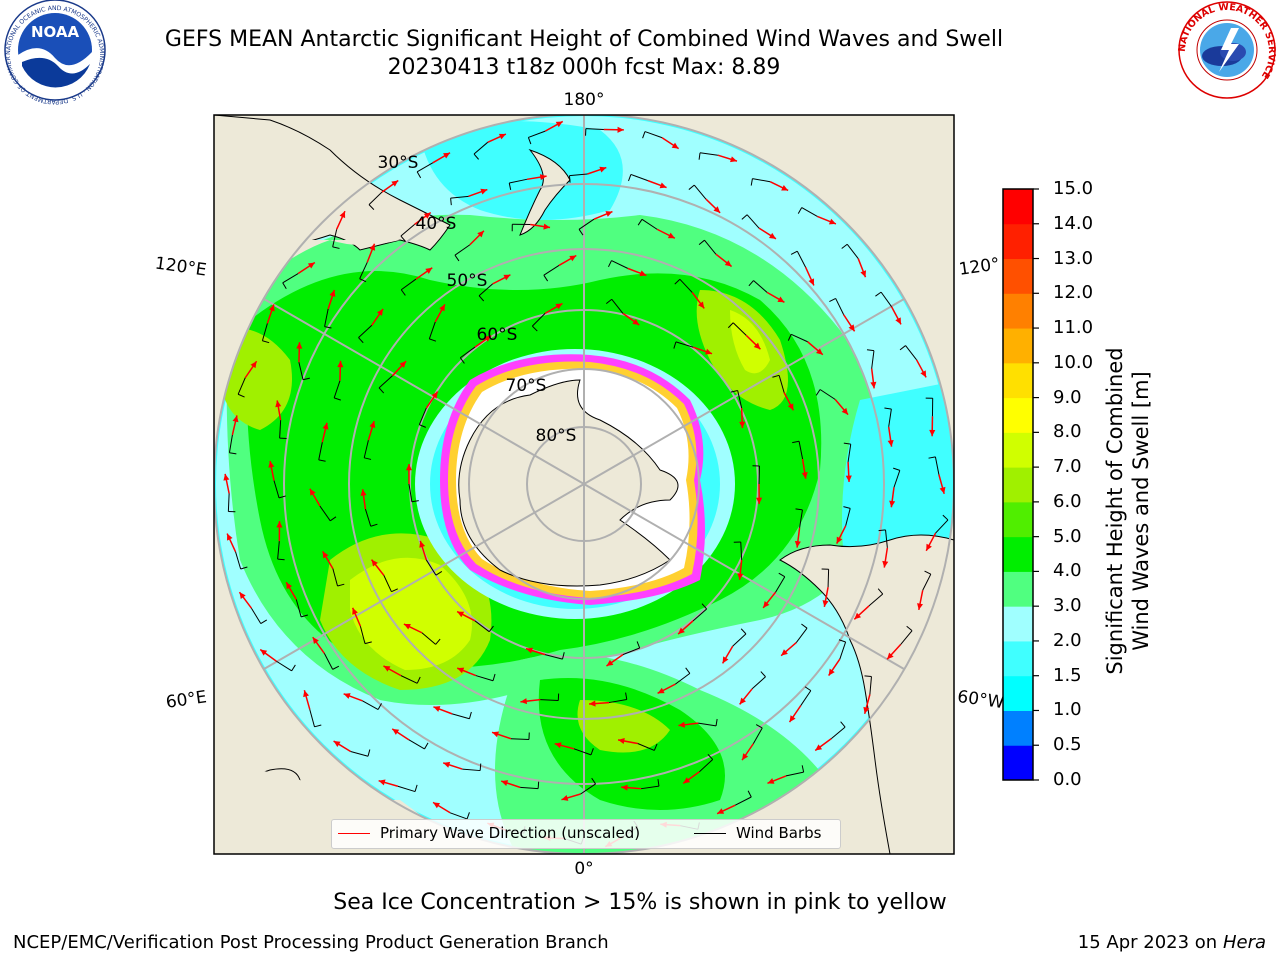  Describe the element at coordinates (1067, 606) in the screenshot. I see `colorbar-tick-label: 3.0` at that location.